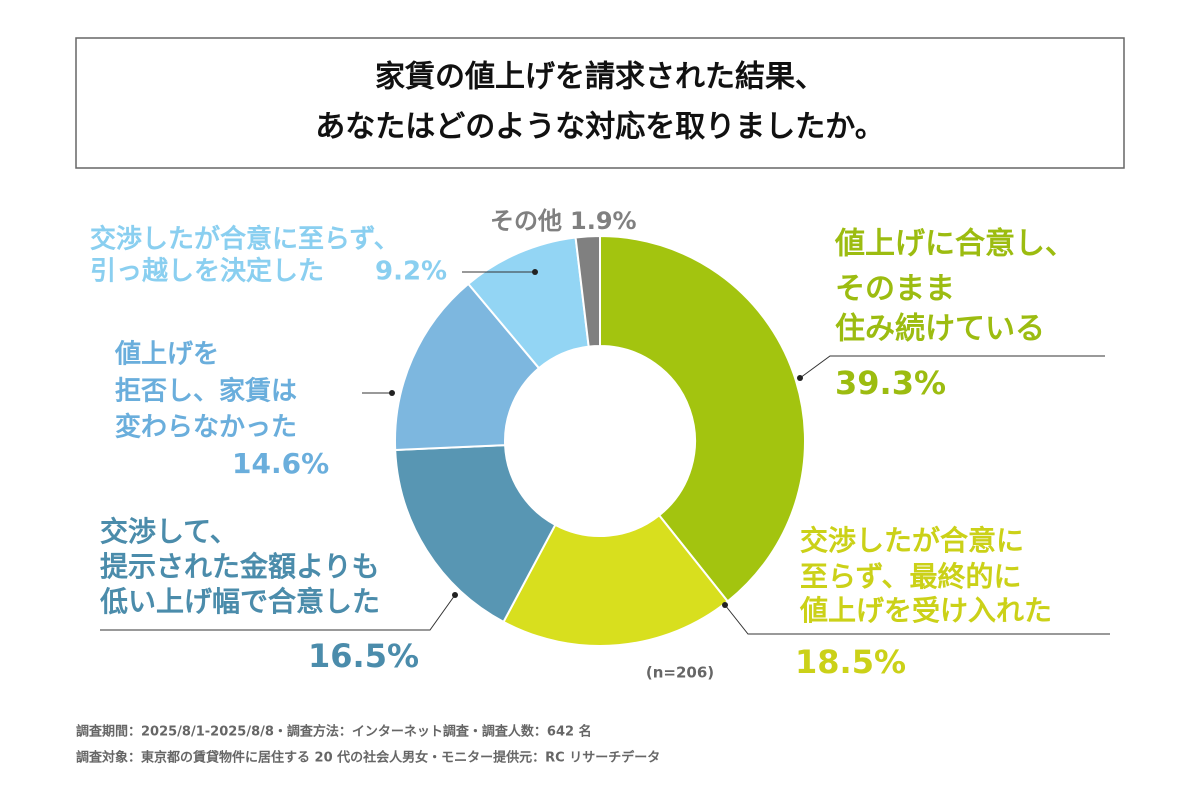 This screenshot has height=800, width=1200. What do you see at coordinates (245, 239) in the screenshot?
I see `slice-label: 交渉したが合意に至らず、` at bounding box center [245, 239].